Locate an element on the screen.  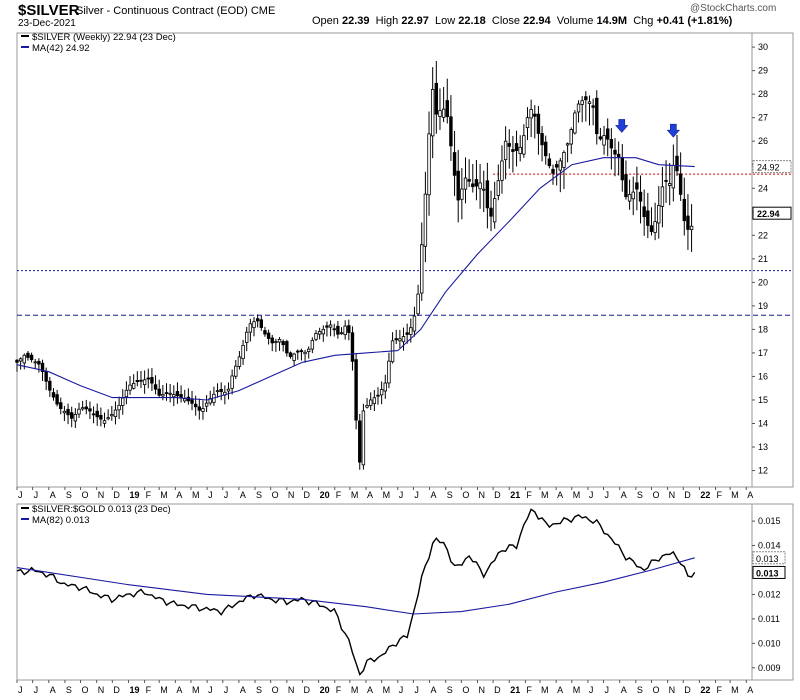
down-arrow-marker is located at coordinates (622, 126).